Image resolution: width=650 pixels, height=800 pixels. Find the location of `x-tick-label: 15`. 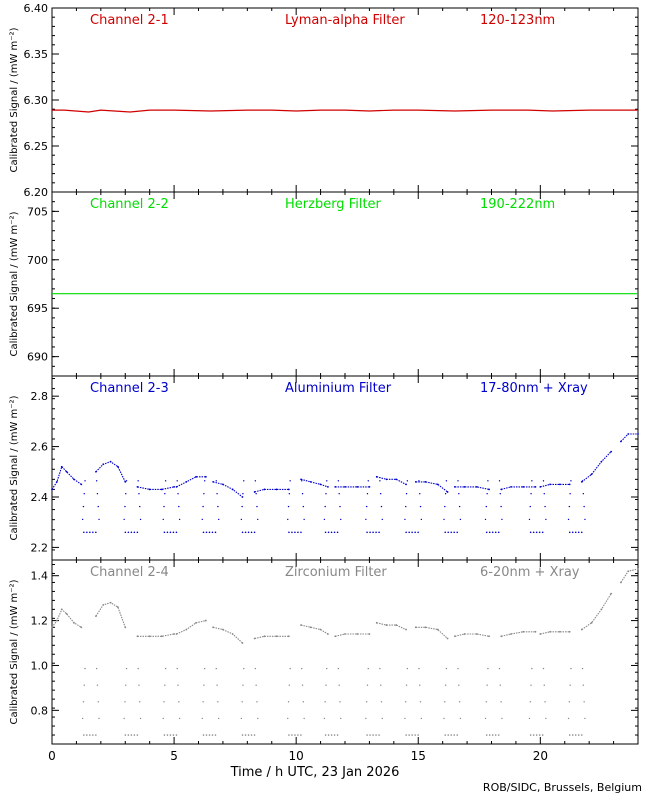

x-tick-label: 15 is located at coordinates (418, 756).